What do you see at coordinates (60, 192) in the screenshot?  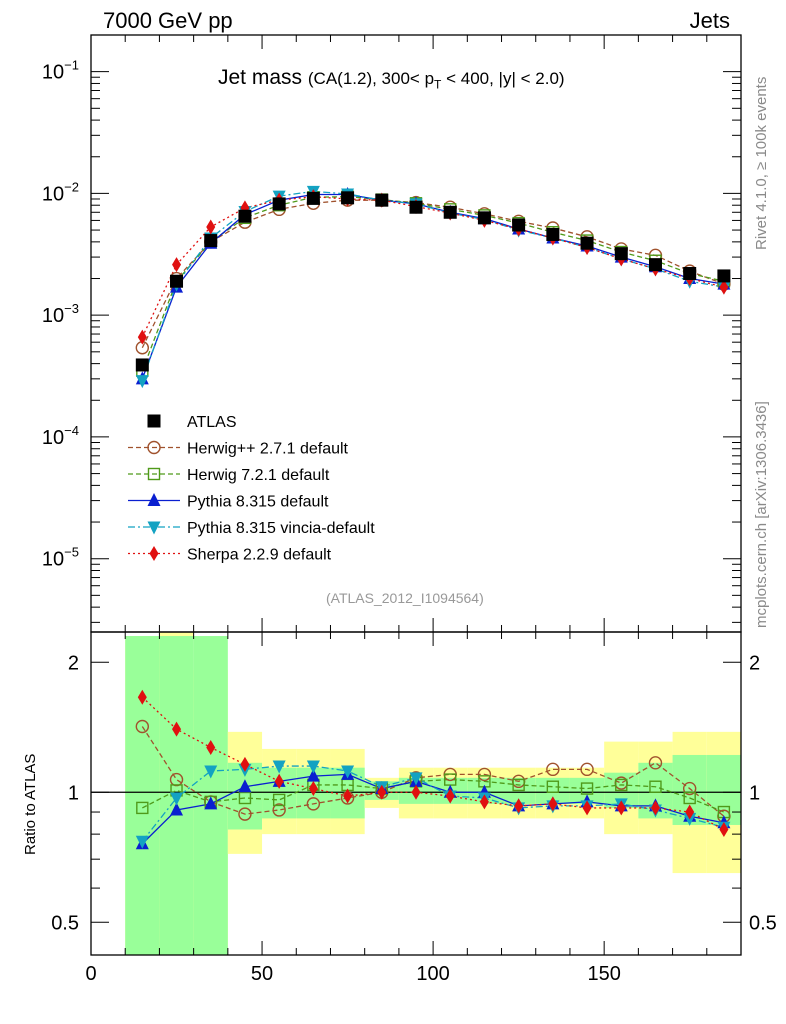 I see `y-tick-label: 10⁻²` at bounding box center [60, 192].